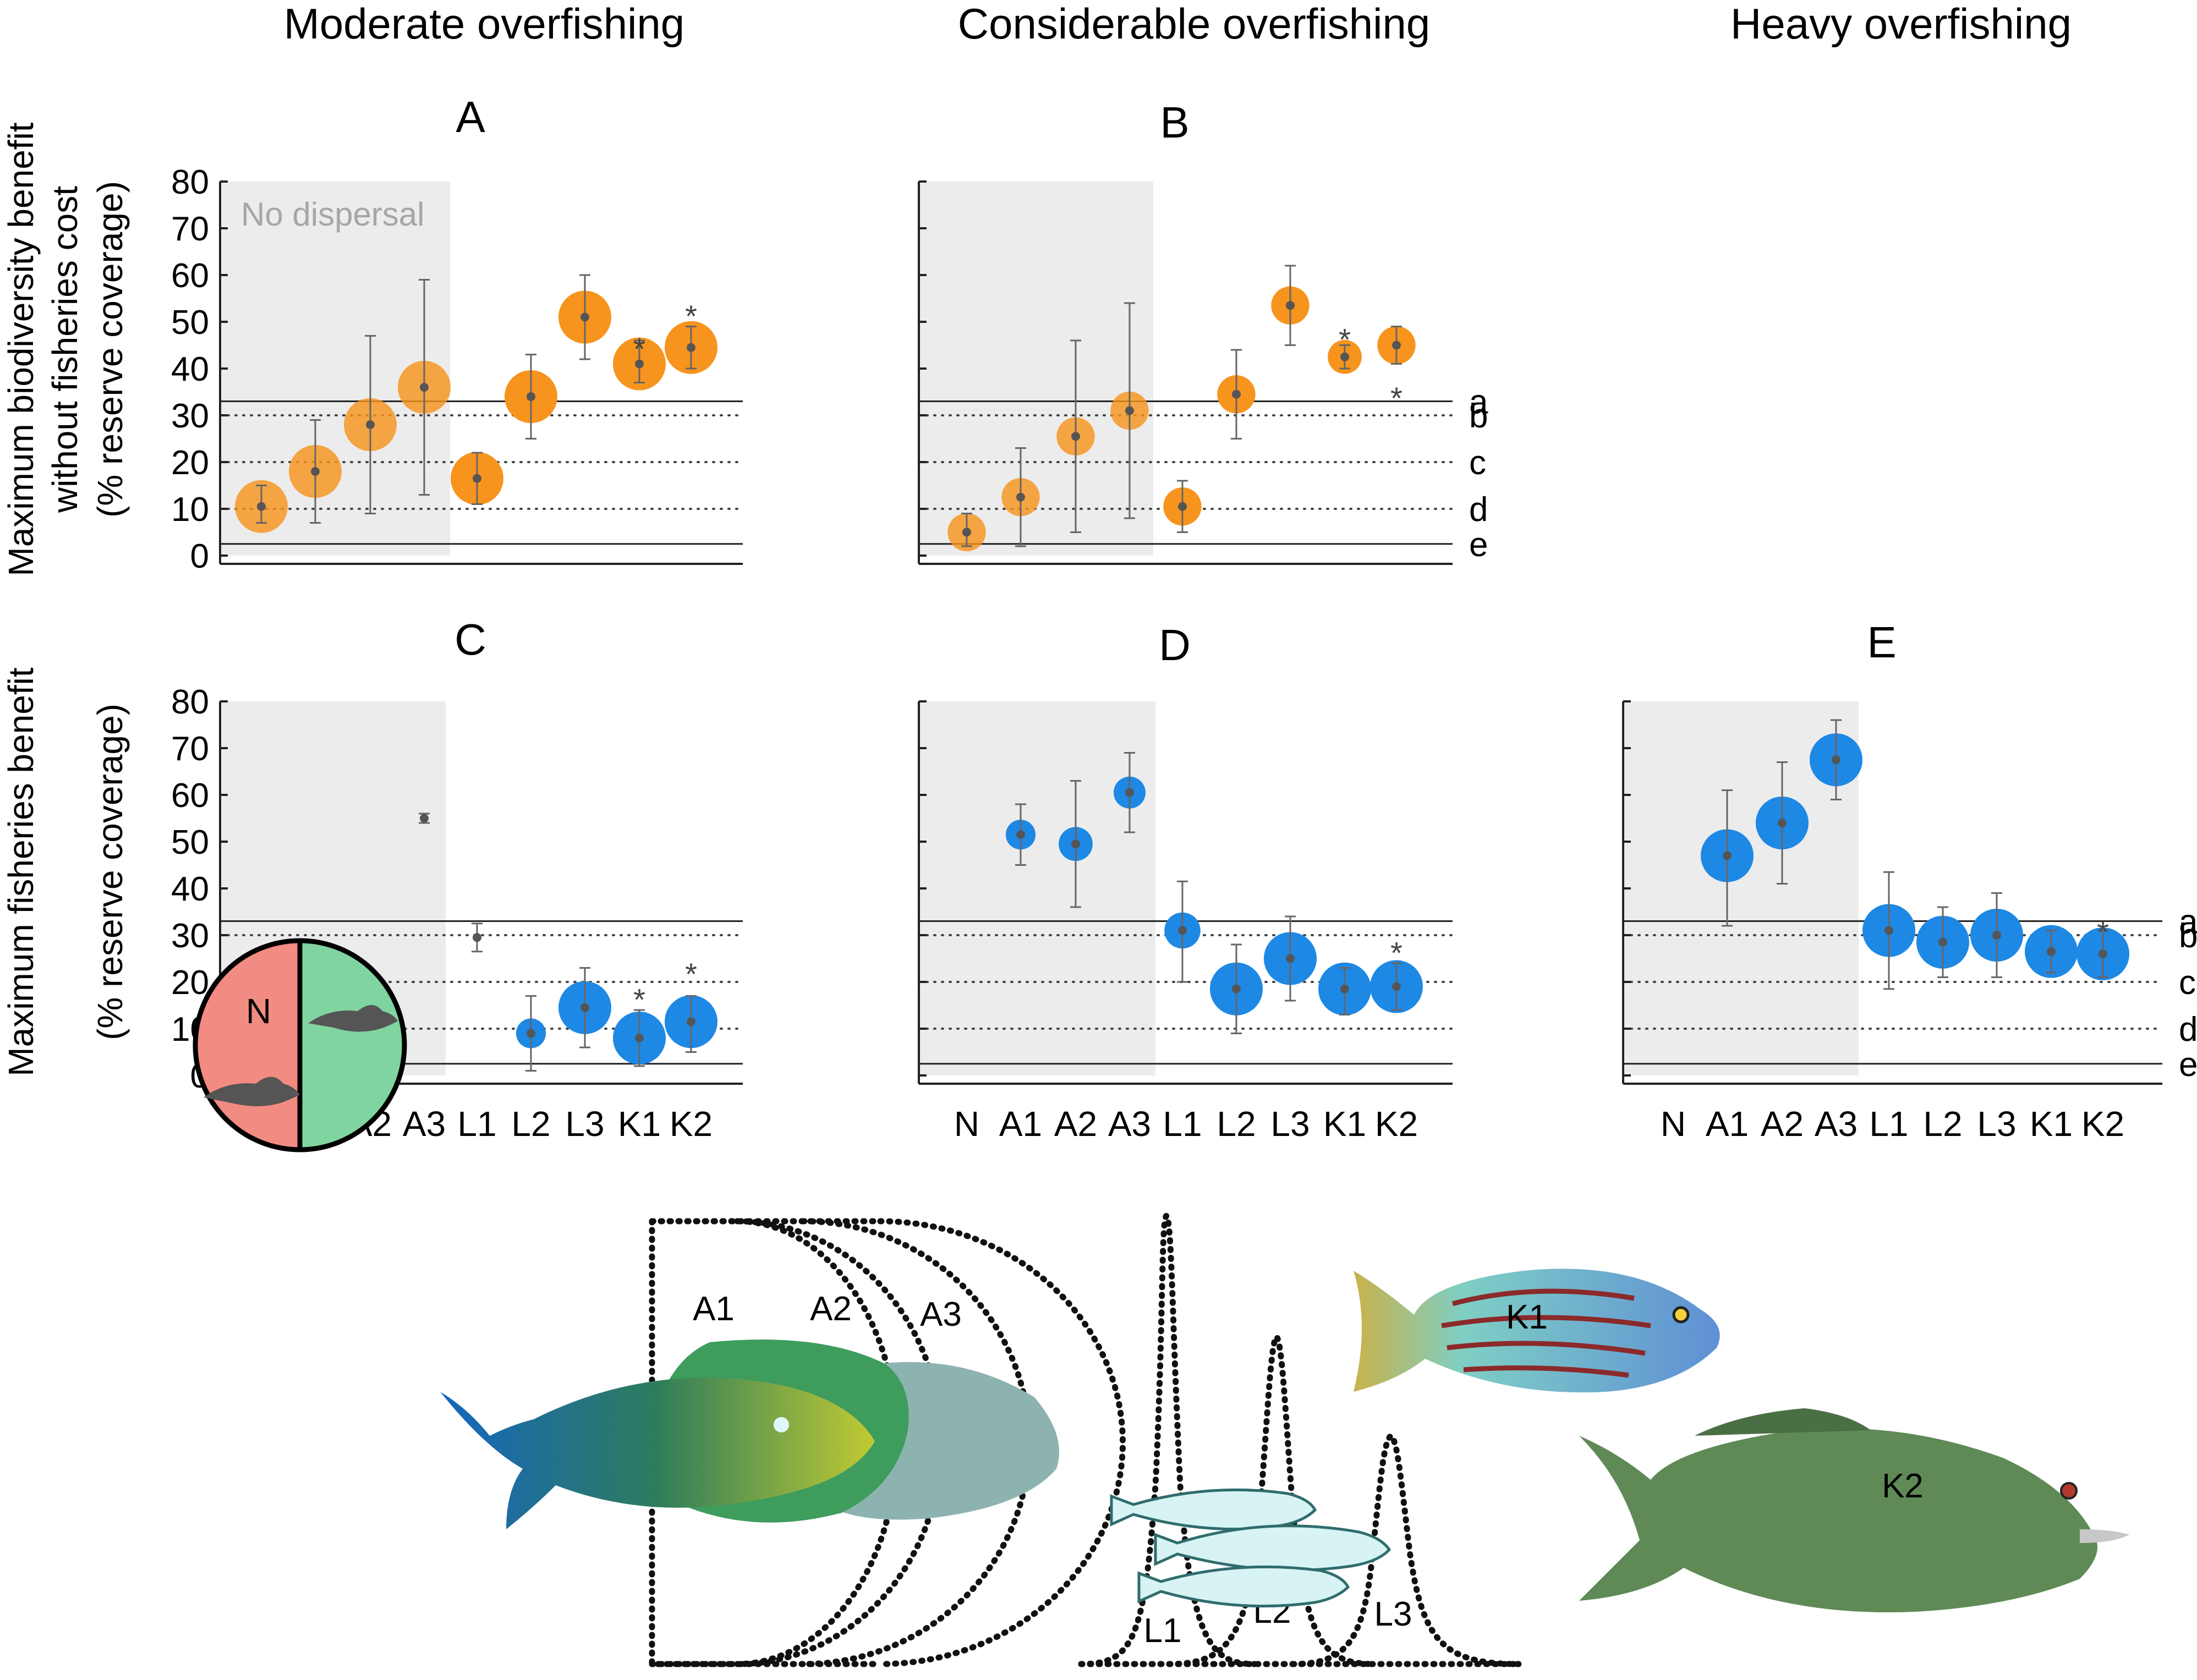  I want to click on kernel-label-a2: A2, so click(831, 1309).